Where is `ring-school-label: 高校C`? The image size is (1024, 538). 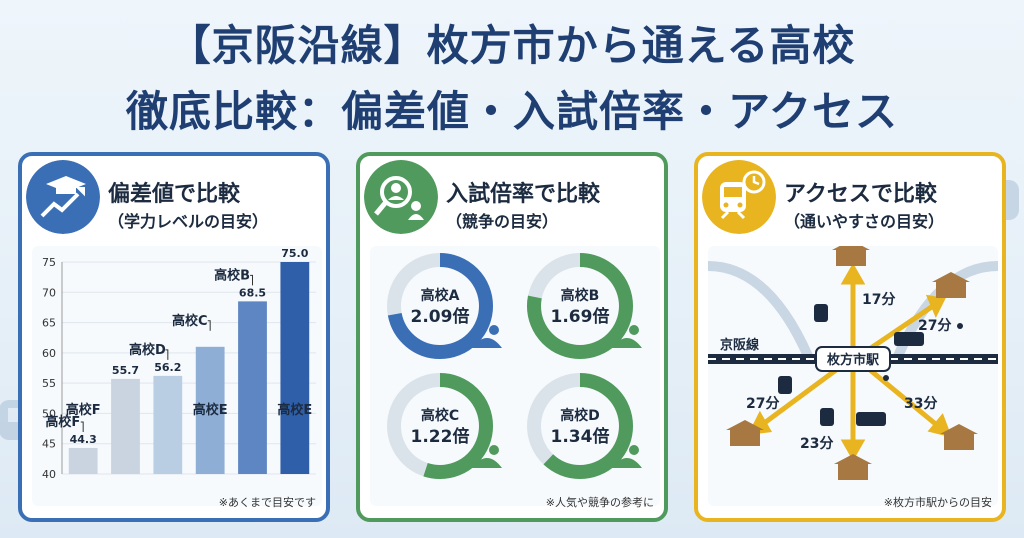
ring-school-label: 高校C is located at coordinates (440, 415).